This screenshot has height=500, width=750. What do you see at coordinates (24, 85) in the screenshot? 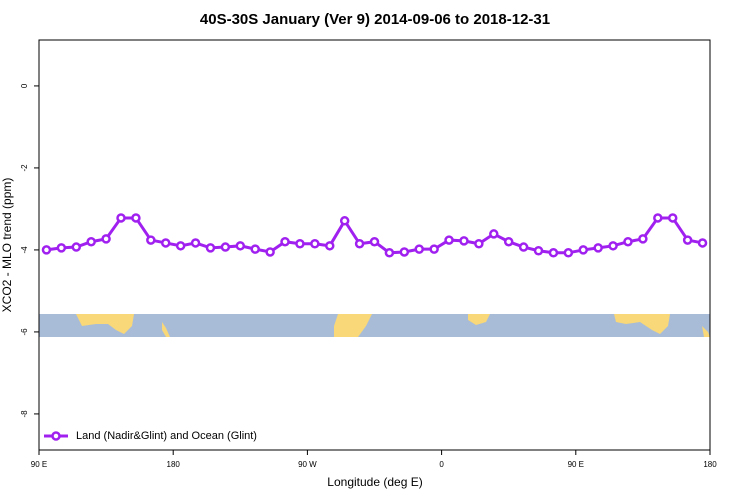
I see `y-tick-label: 0` at bounding box center [24, 85].